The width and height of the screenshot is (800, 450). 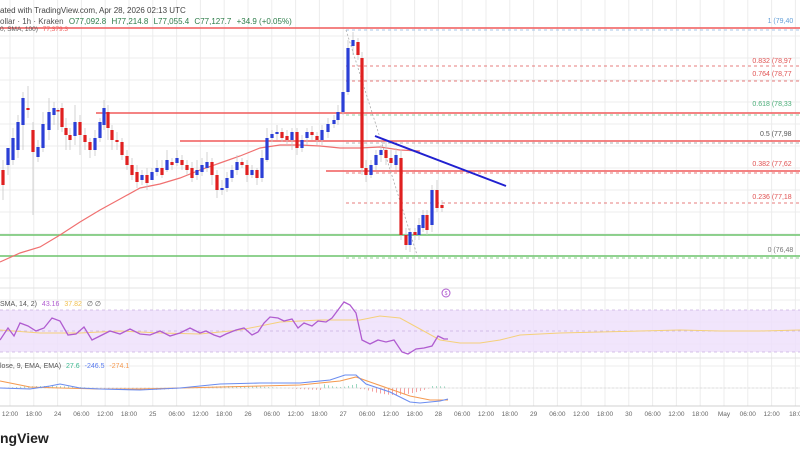 I want to click on fib-level-label: 0.5 (77,98, so click(x=776, y=134).